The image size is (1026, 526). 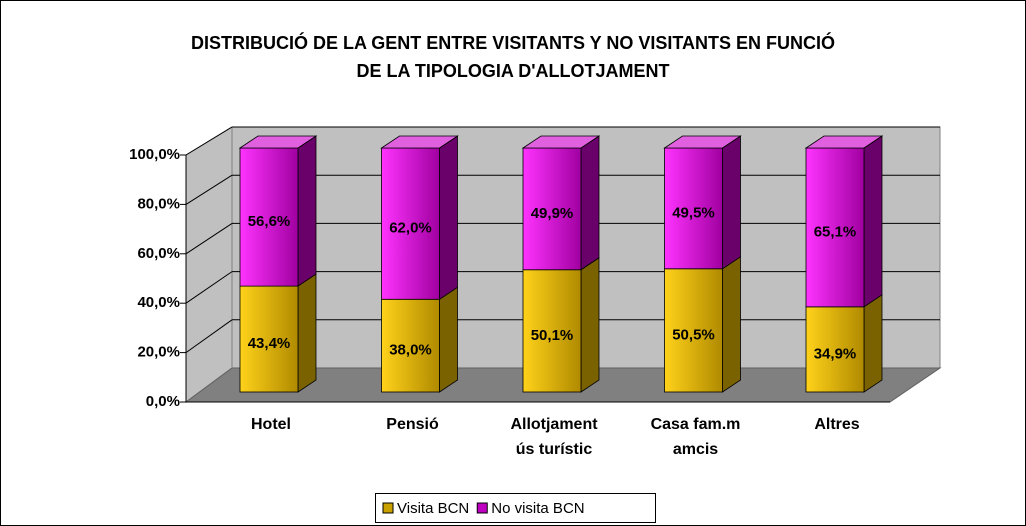 I want to click on x-tick-label: Hotel, so click(x=271, y=424).